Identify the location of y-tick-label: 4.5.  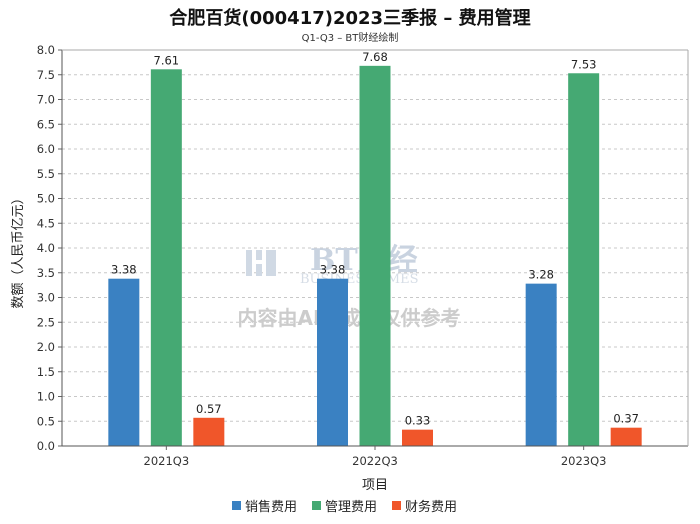
(46, 223).